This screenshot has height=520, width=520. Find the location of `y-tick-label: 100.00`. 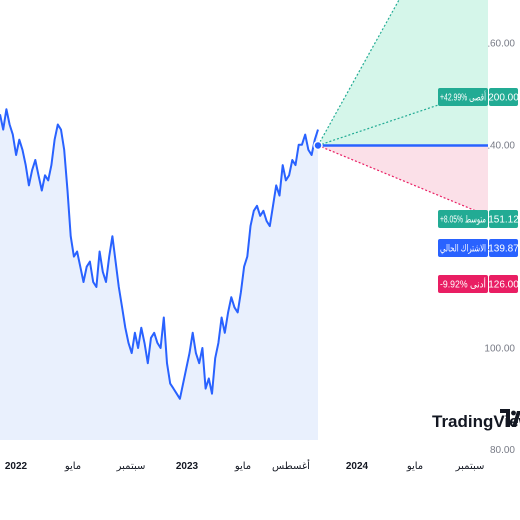

y-tick-label: 100.00 is located at coordinates (499, 349).